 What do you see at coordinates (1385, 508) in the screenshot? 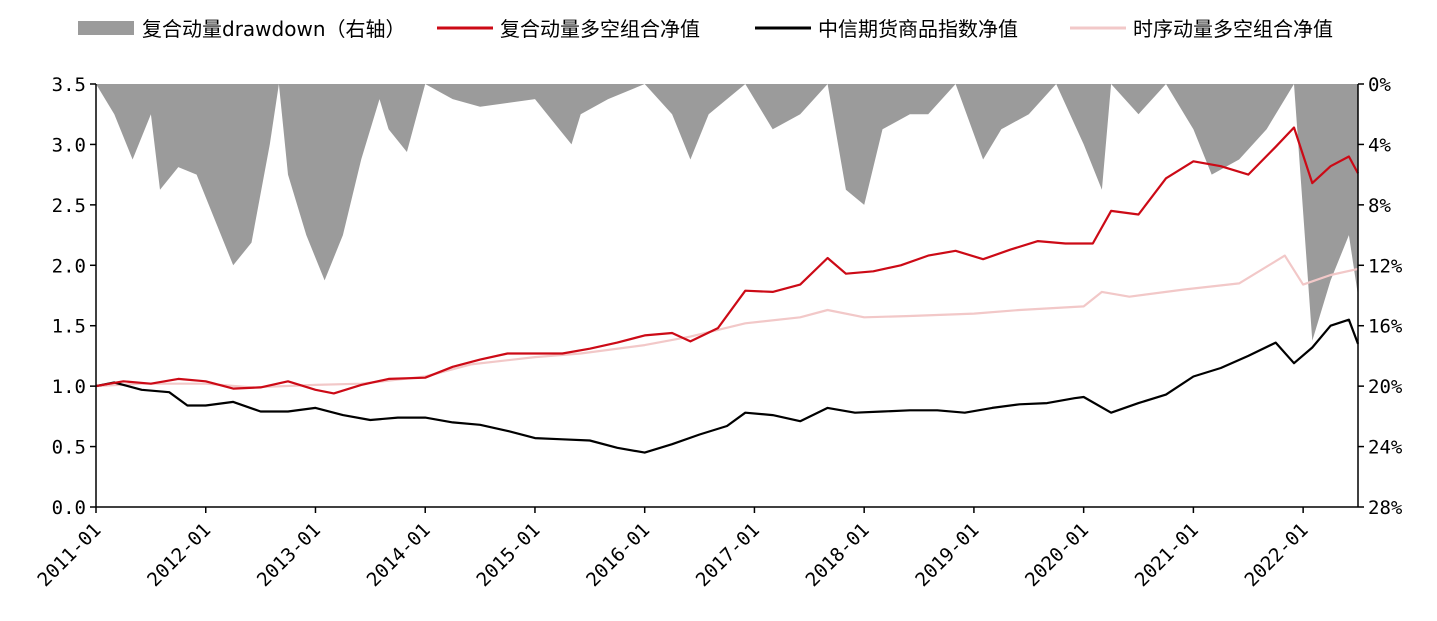
I see `y-right-tick-label: 28%` at bounding box center [1385, 508].